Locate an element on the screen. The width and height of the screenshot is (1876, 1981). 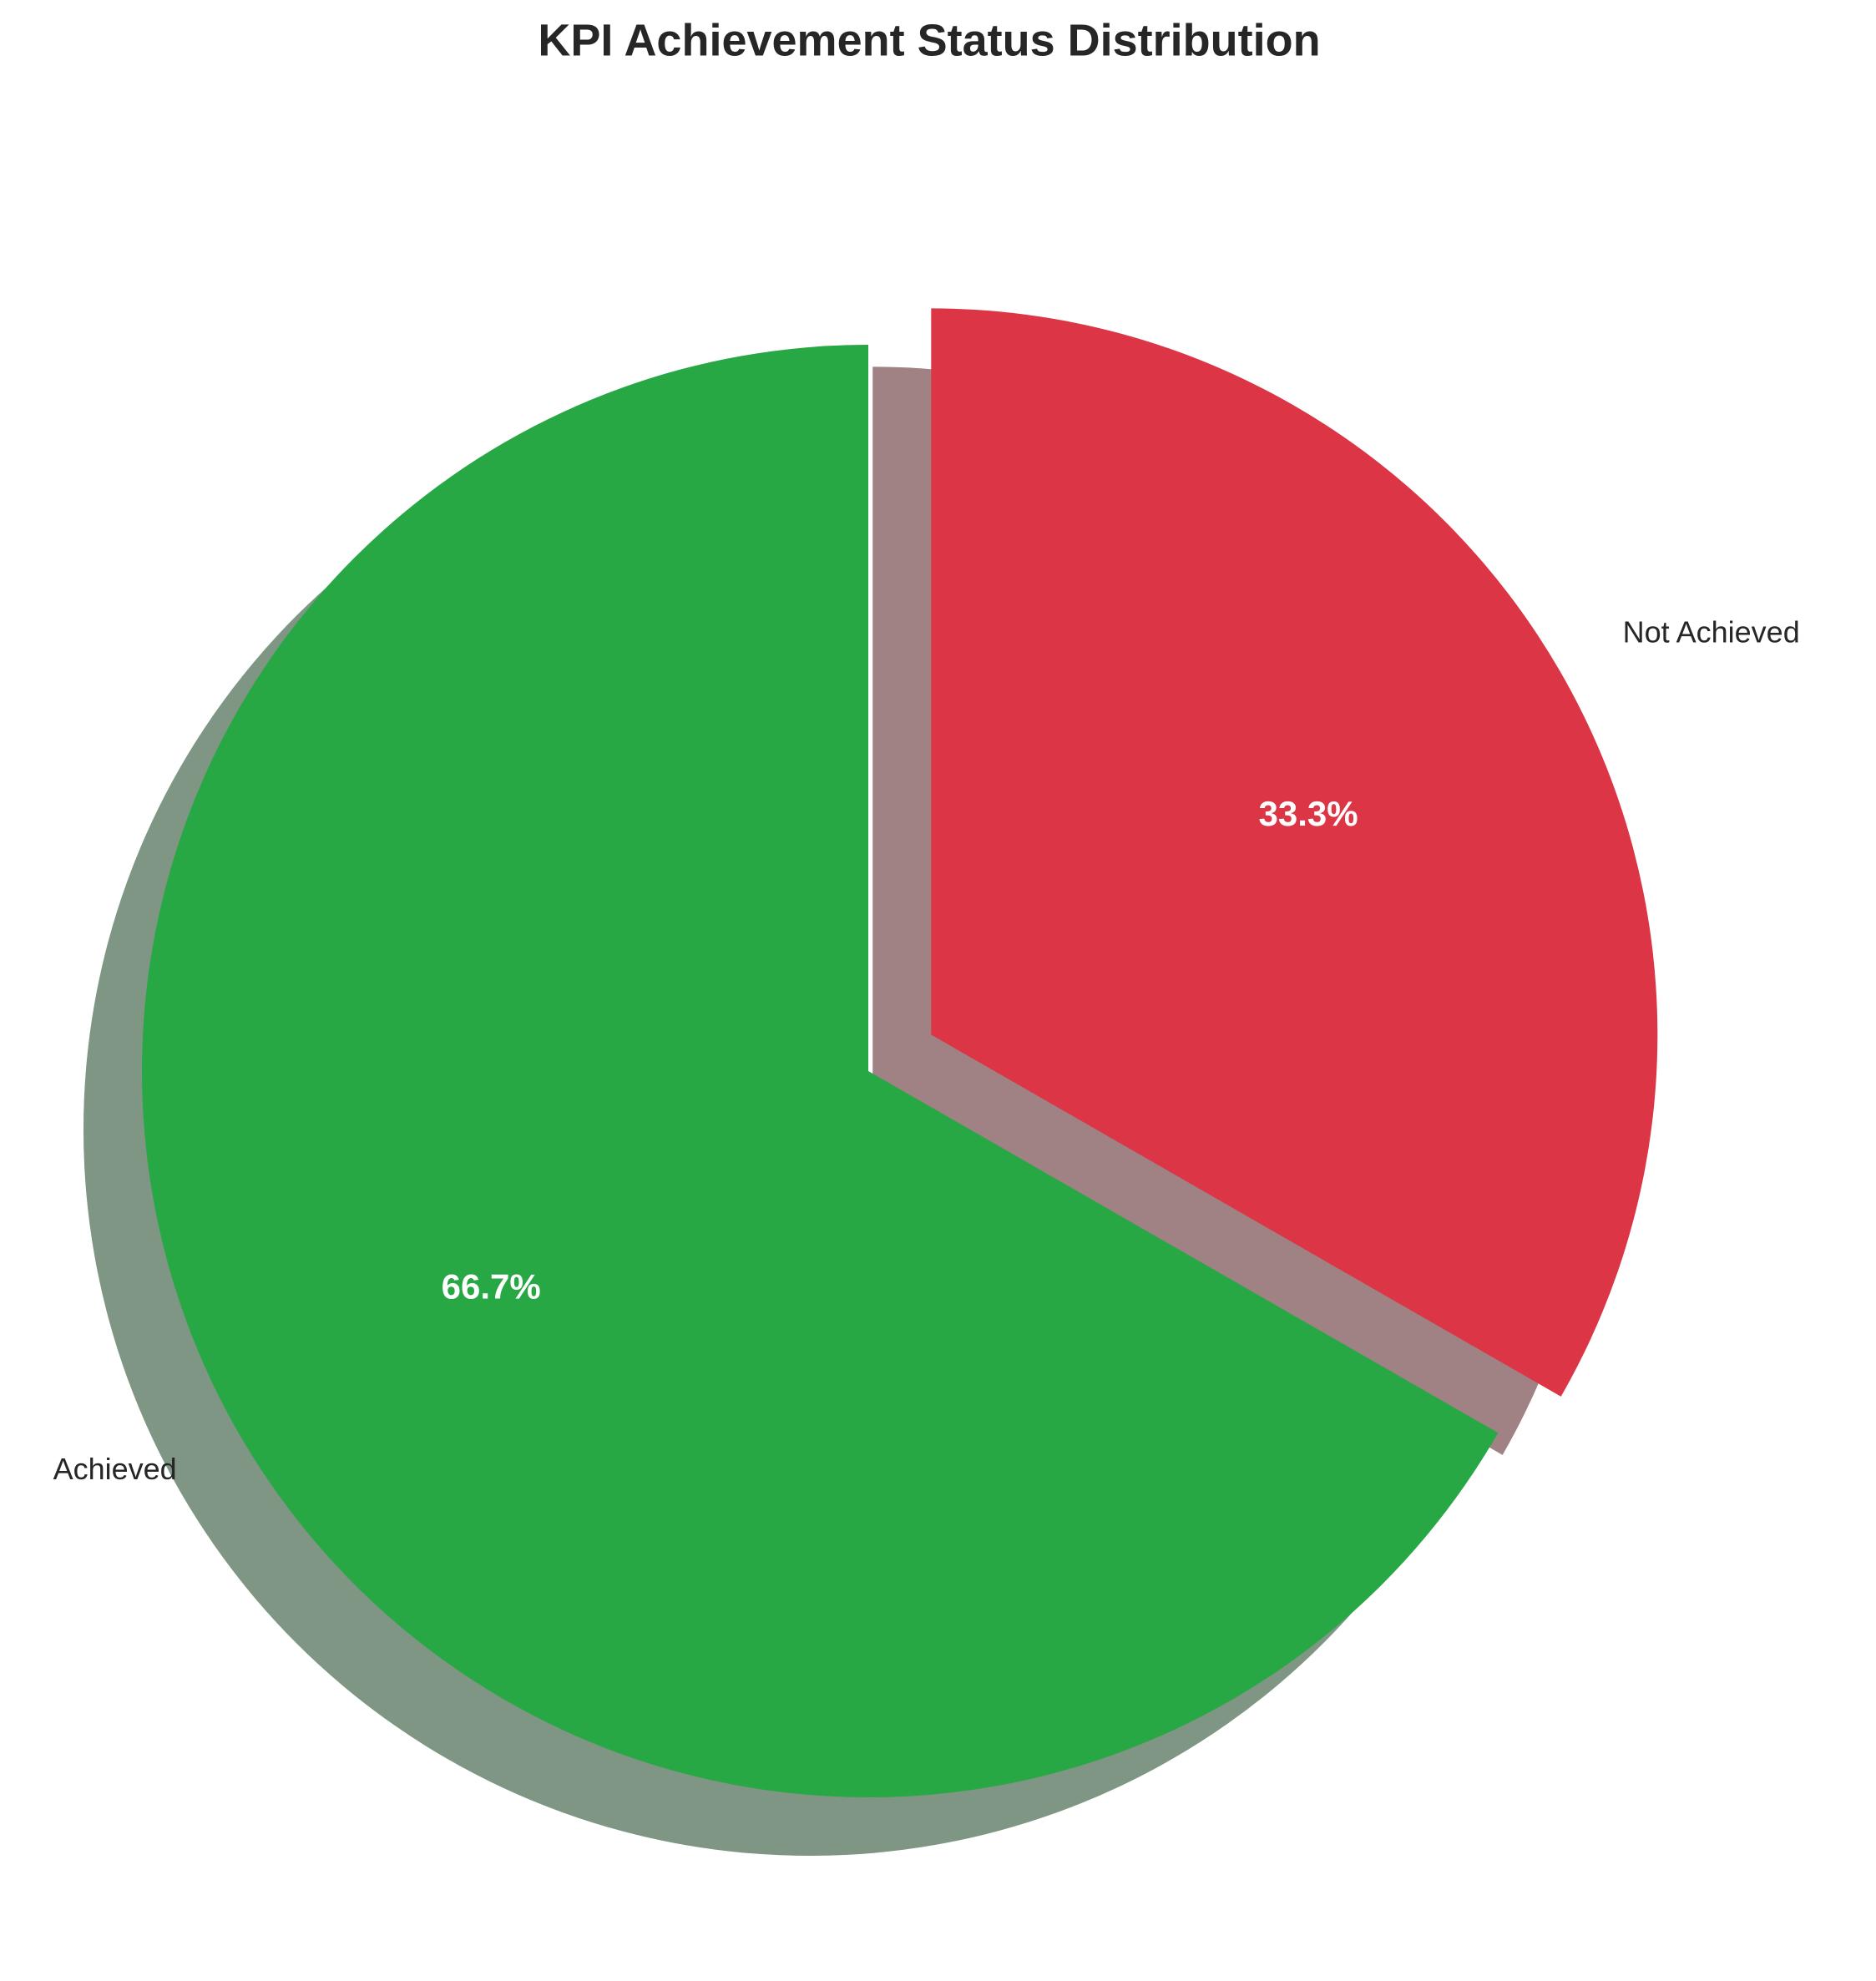
chart-title: KPI Achievement Status Distribution is located at coordinates (929, 40).